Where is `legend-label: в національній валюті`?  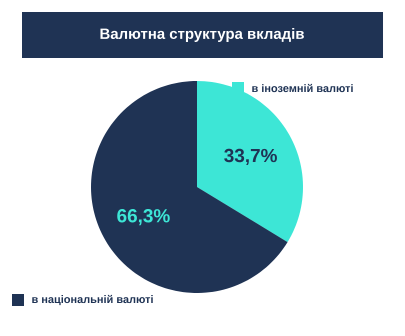 legend-label: в національній валюті is located at coordinates (92, 300).